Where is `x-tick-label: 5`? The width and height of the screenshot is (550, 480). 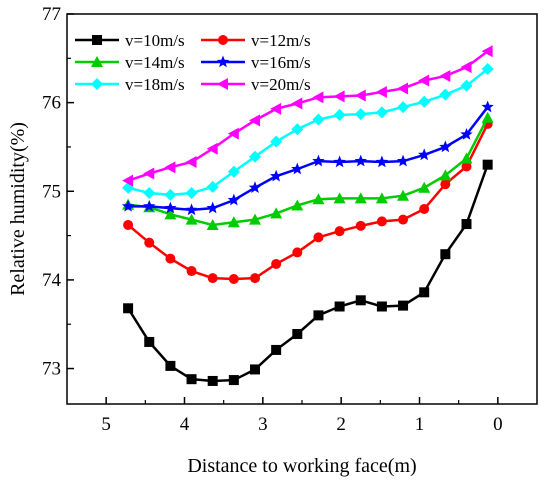 x-tick-label: 5 is located at coordinates (106, 424).